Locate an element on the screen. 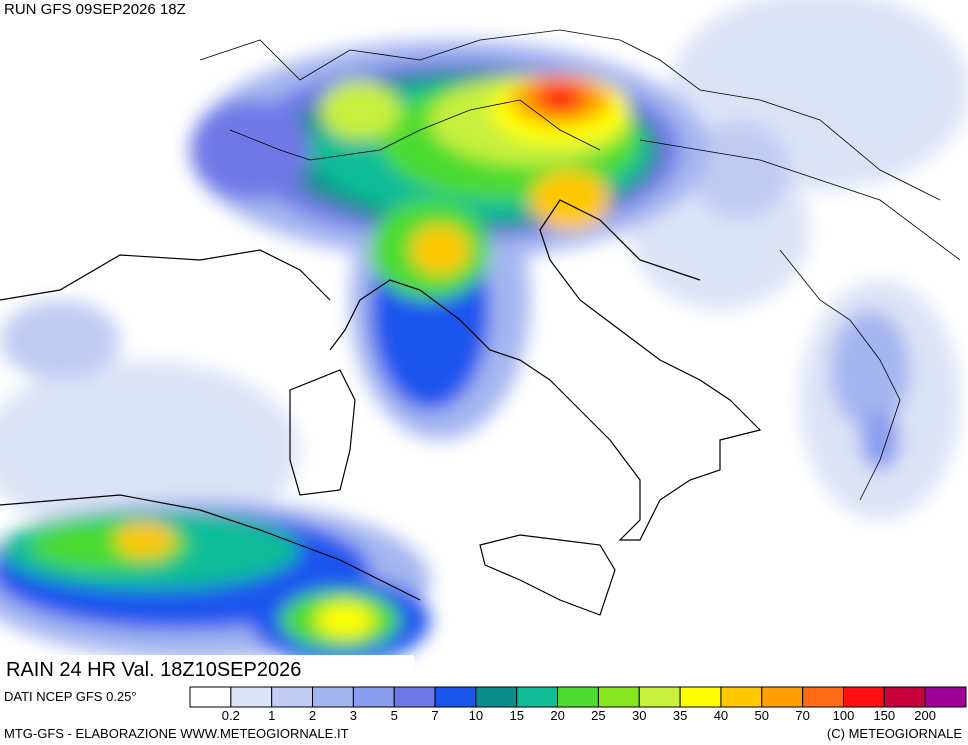 The width and height of the screenshot is (968, 745). legend-level-label: 2 is located at coordinates (312, 715).